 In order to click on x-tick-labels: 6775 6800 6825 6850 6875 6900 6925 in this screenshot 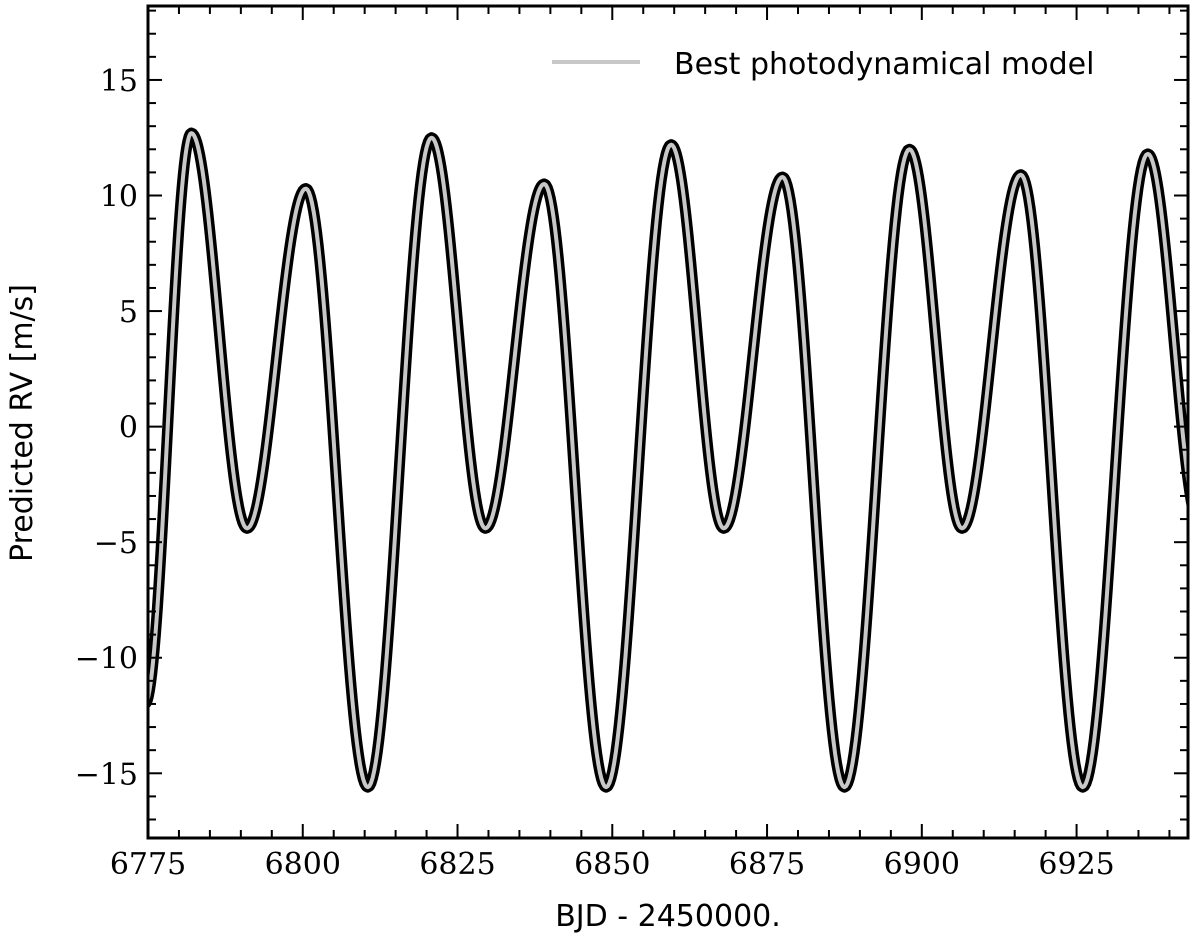, I will do `click(612, 864)`.